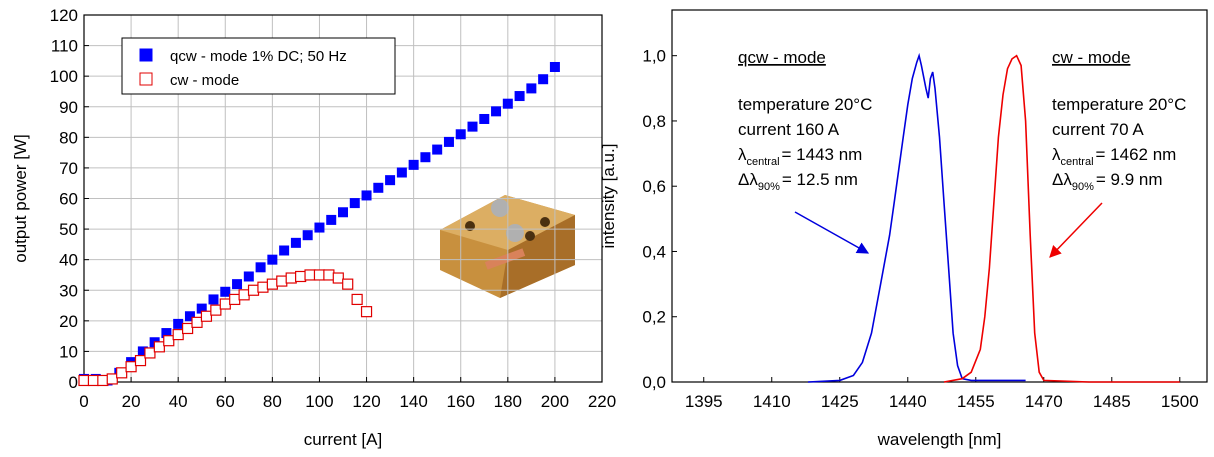 This screenshot has height=457, width=1214. Describe the element at coordinates (789, 129) in the screenshot. I see `annotation-text: current 160 A` at that location.